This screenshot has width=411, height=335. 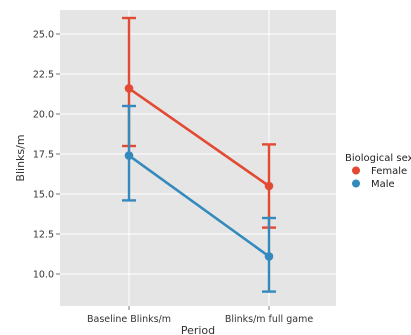 I want to click on y-tick-label: 12.5, so click(x=43, y=235).